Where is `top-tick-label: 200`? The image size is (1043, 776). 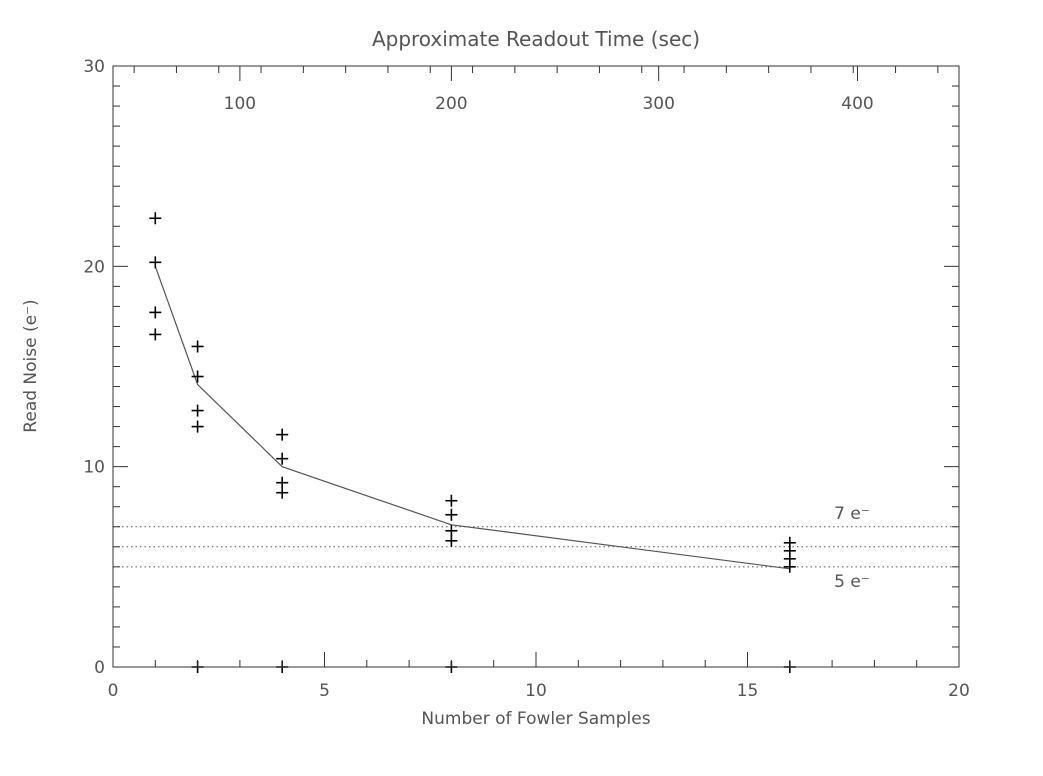 top-tick-label: 200 is located at coordinates (451, 104).